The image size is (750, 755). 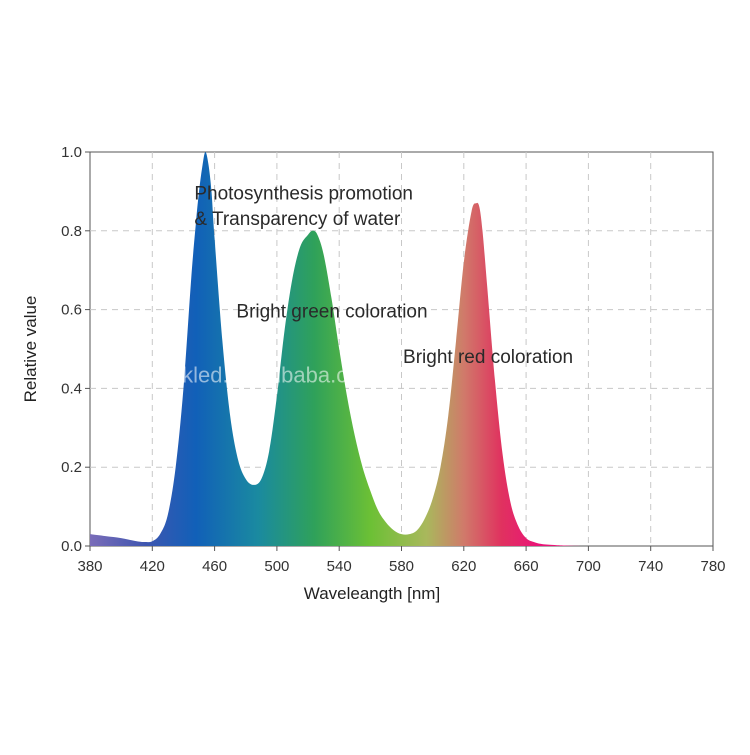 What do you see at coordinates (71, 546) in the screenshot?
I see `y-tick-label: 0.0` at bounding box center [71, 546].